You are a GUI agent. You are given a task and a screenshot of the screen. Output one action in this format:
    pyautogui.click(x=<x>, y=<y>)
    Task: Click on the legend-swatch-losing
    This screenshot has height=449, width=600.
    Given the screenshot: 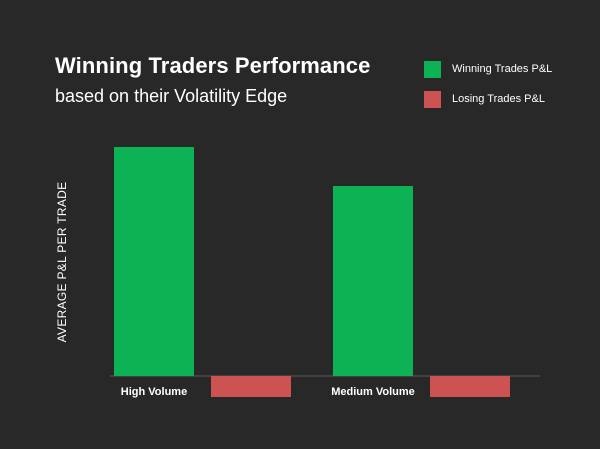 What is the action you would take?
    pyautogui.click(x=432, y=99)
    